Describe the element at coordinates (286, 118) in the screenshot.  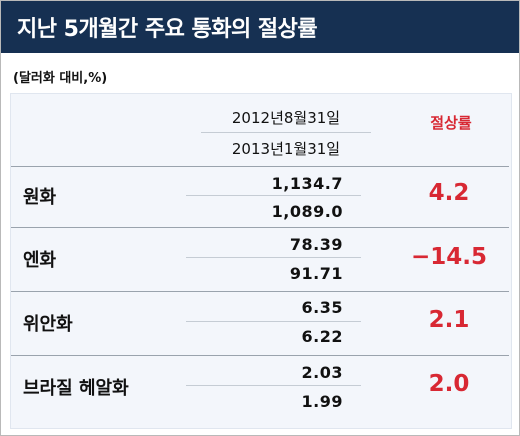
I see `date-start-header: 2012년8월31일` at that location.